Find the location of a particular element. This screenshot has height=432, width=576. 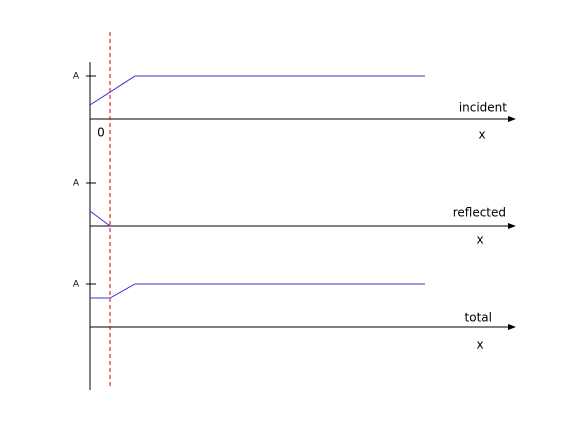

origin-label: 0 is located at coordinates (101, 133).